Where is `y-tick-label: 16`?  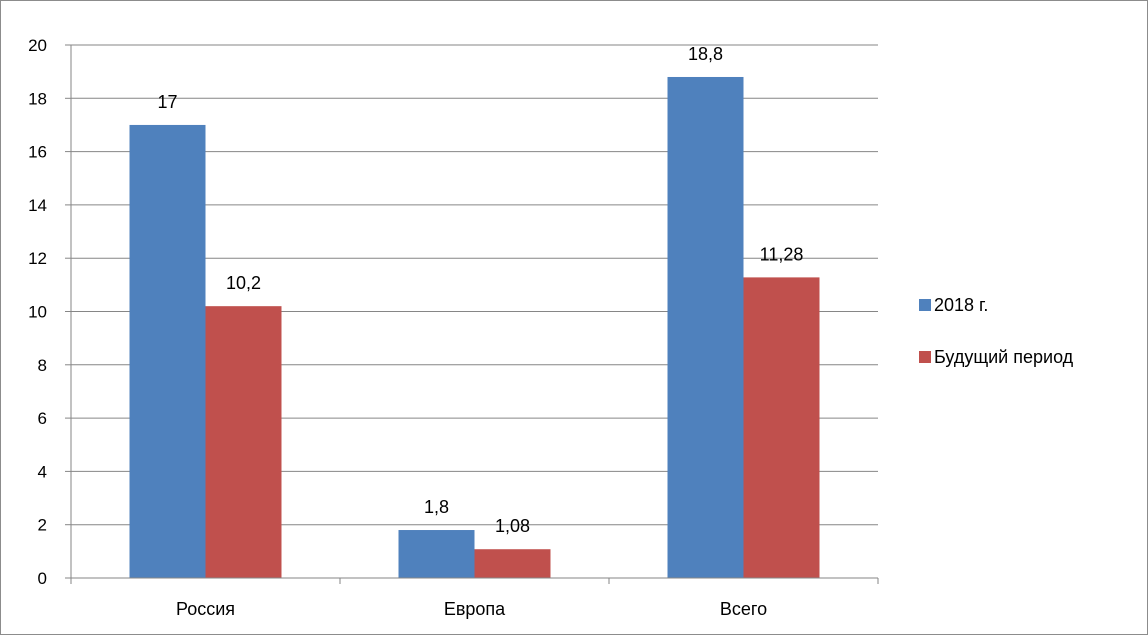
y-tick-label: 16 is located at coordinates (37, 152).